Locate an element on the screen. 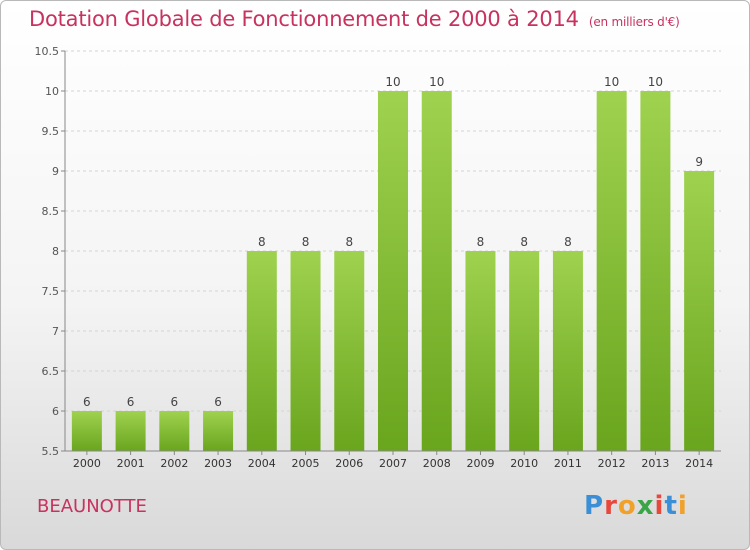 This screenshot has width=750, height=550. x-tick-label: 2001 is located at coordinates (131, 463).